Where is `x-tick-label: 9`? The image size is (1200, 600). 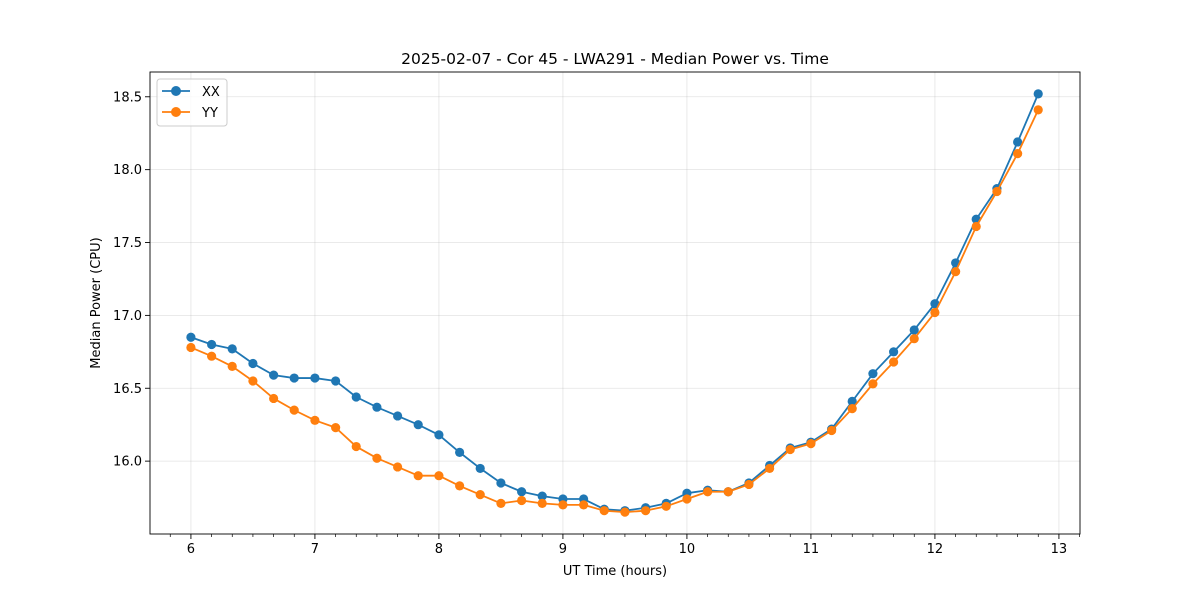 x-tick-label: 9 is located at coordinates (563, 549).